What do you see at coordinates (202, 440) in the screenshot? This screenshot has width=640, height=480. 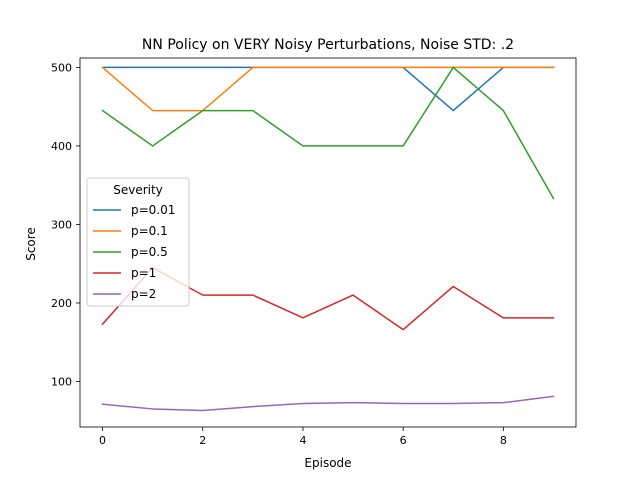 I see `x-tick-label: 2` at bounding box center [202, 440].